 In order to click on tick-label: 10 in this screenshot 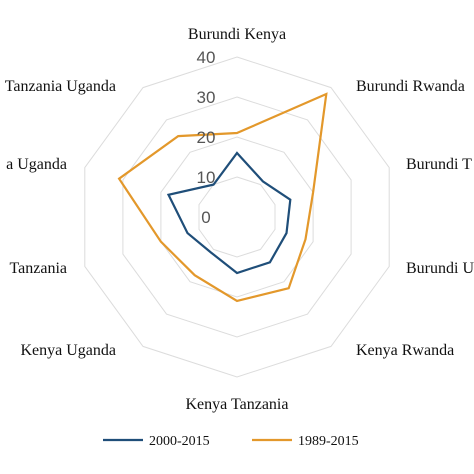, I will do `click(206, 177)`.